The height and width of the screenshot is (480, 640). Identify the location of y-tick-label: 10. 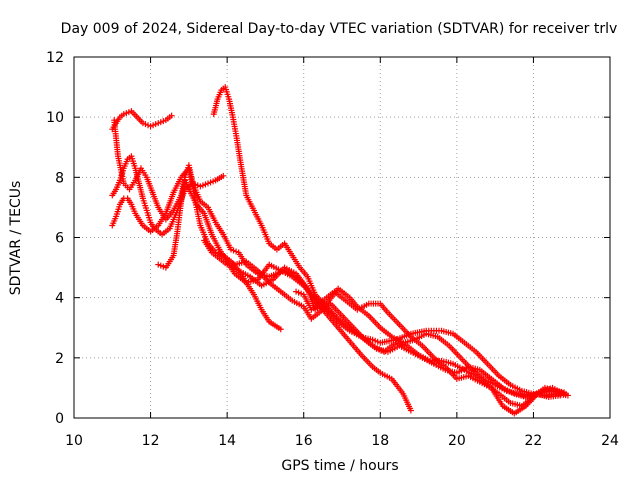
(55, 118).